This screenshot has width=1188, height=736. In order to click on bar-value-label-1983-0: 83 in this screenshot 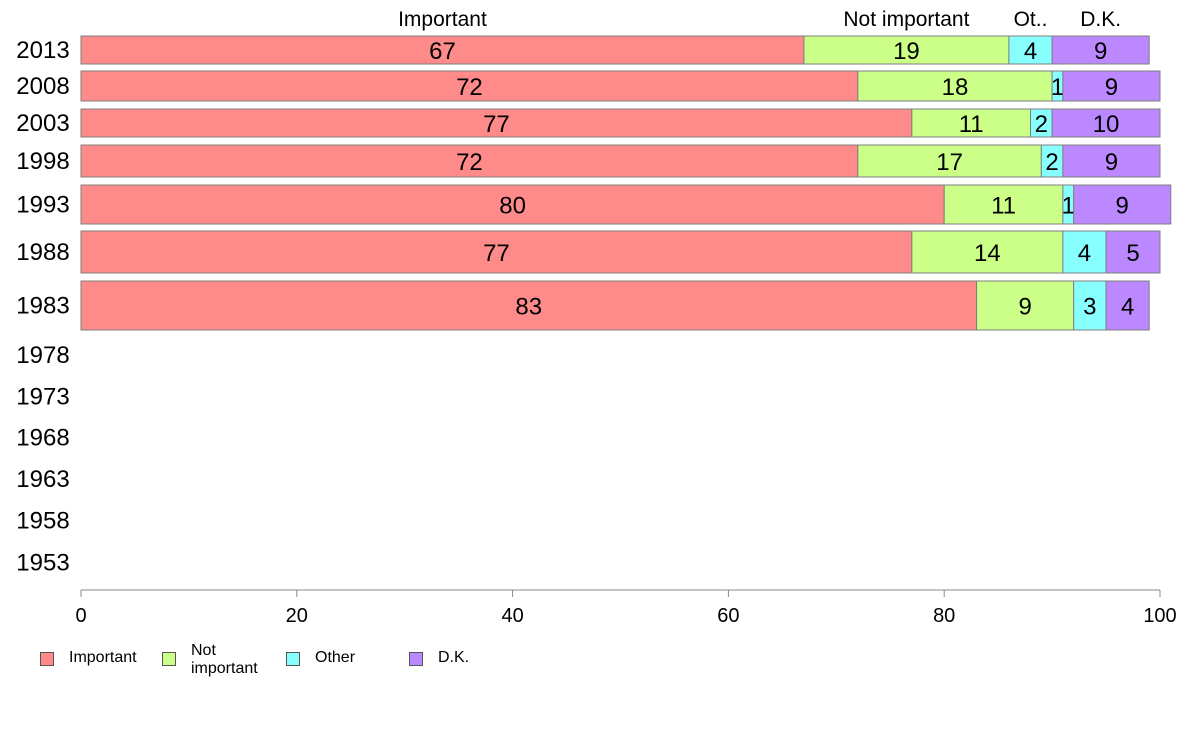, I will do `click(528, 307)`.